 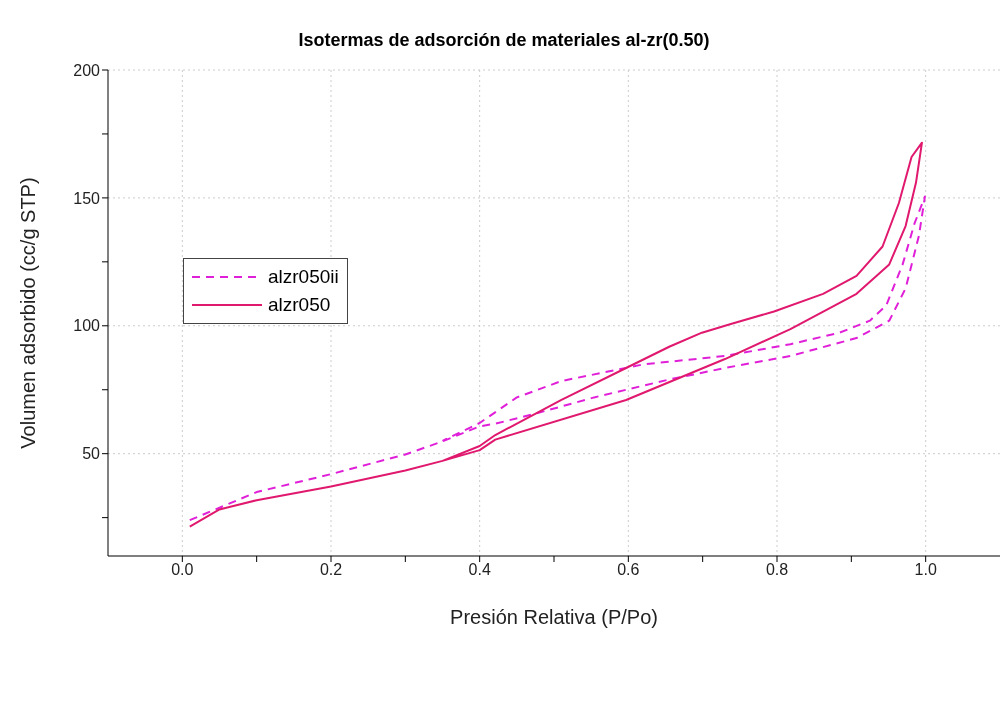 I want to click on y-tick-label: 200, so click(x=87, y=70).